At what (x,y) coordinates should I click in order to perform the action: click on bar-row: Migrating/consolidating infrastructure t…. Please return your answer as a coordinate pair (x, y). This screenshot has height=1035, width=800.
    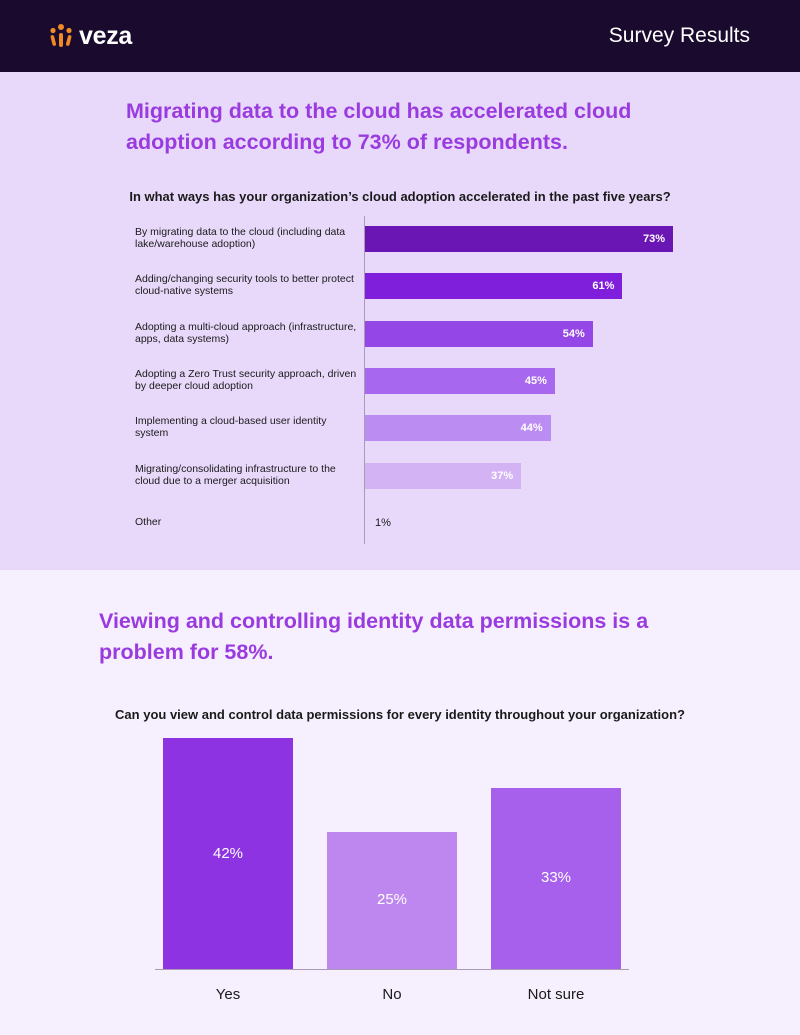
    Looking at the image, I should click on (400, 475).